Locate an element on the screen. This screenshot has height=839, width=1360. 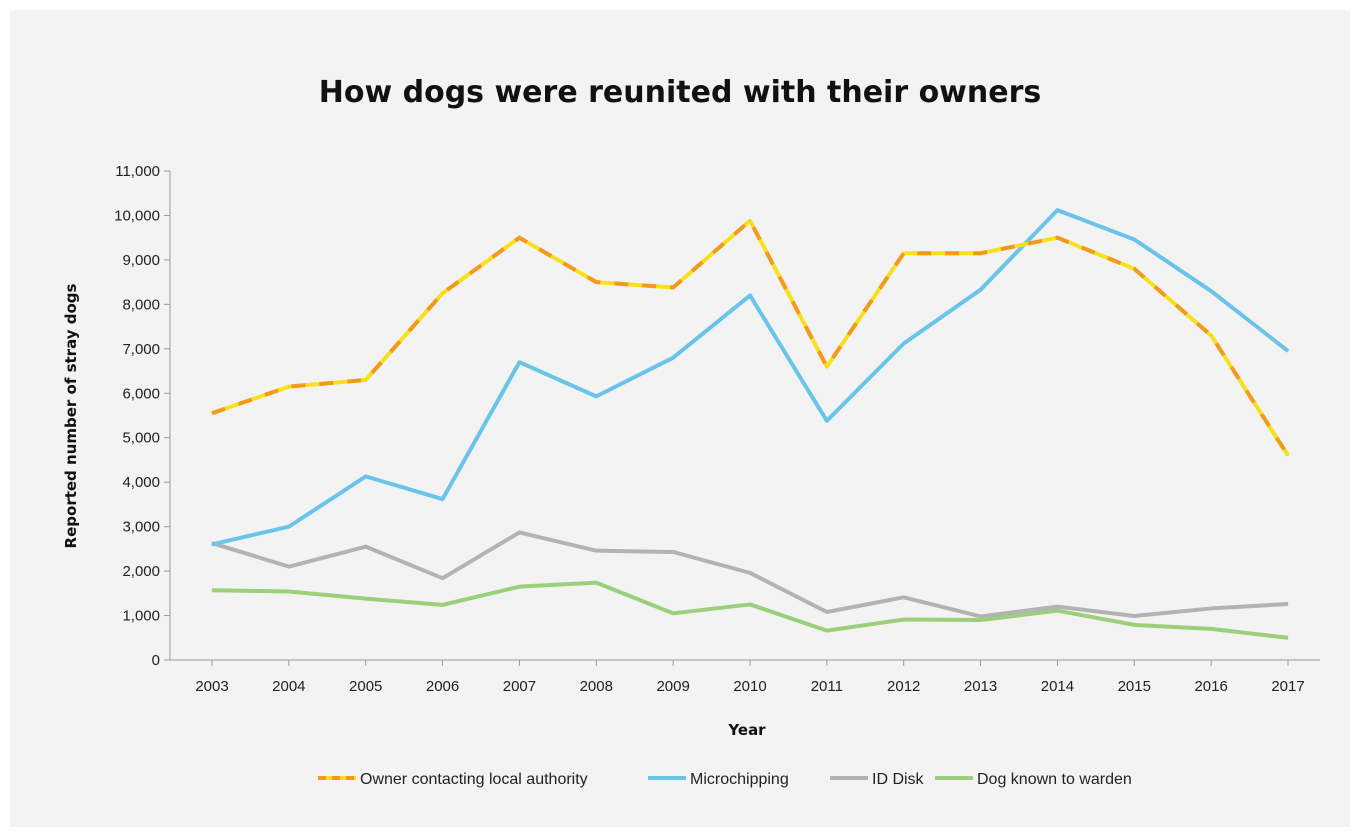
y-tick-label: 1,000 is located at coordinates (141, 616).